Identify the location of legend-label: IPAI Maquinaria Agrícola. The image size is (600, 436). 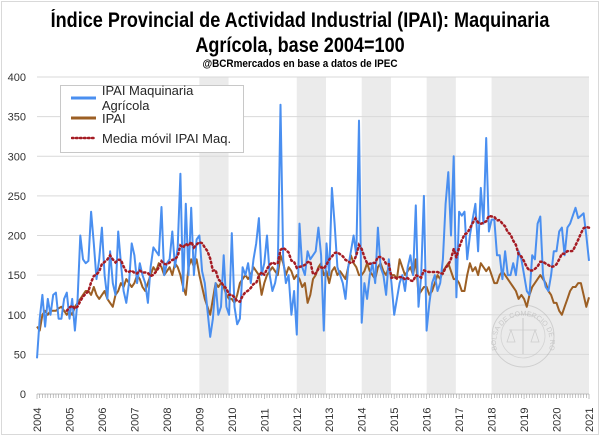
(147, 98).